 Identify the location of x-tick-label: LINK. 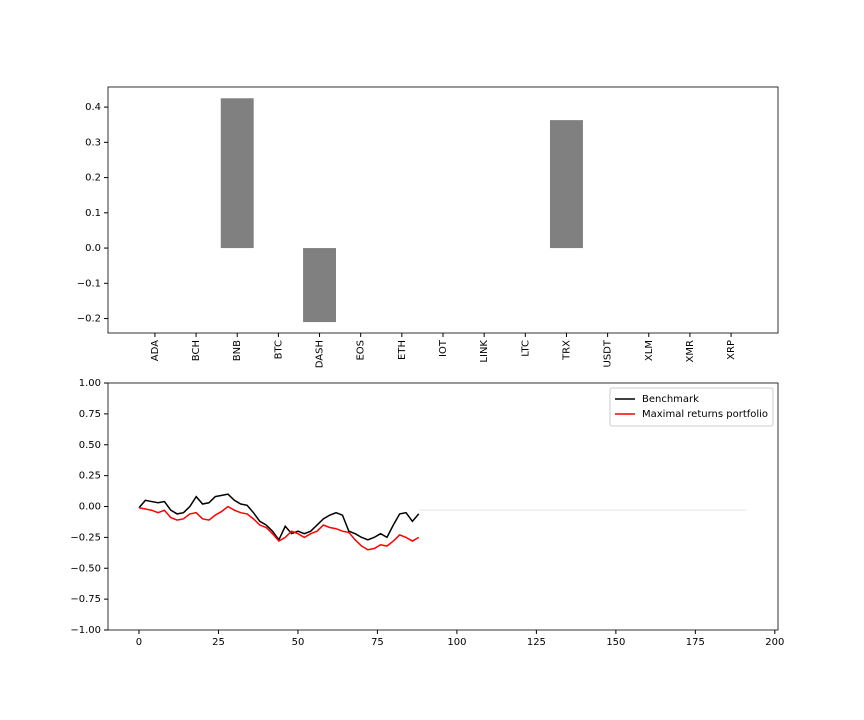
(484, 351).